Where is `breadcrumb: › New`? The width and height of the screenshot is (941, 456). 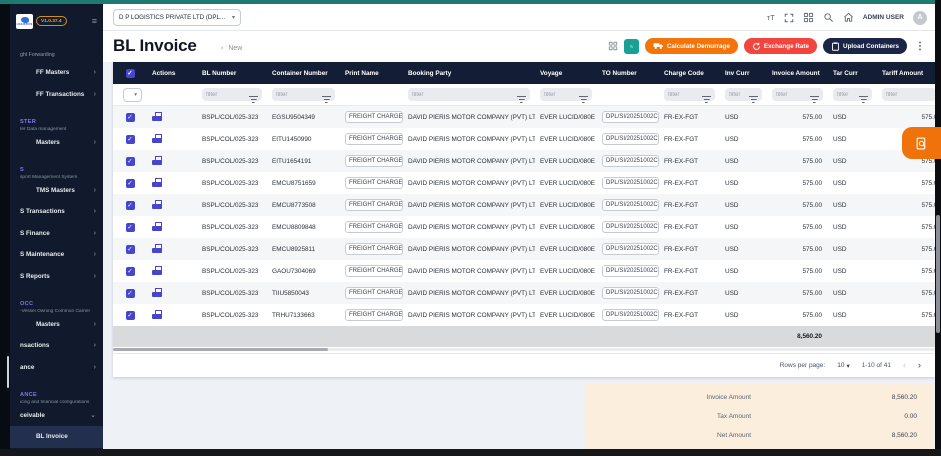
breadcrumb: › New is located at coordinates (231, 48).